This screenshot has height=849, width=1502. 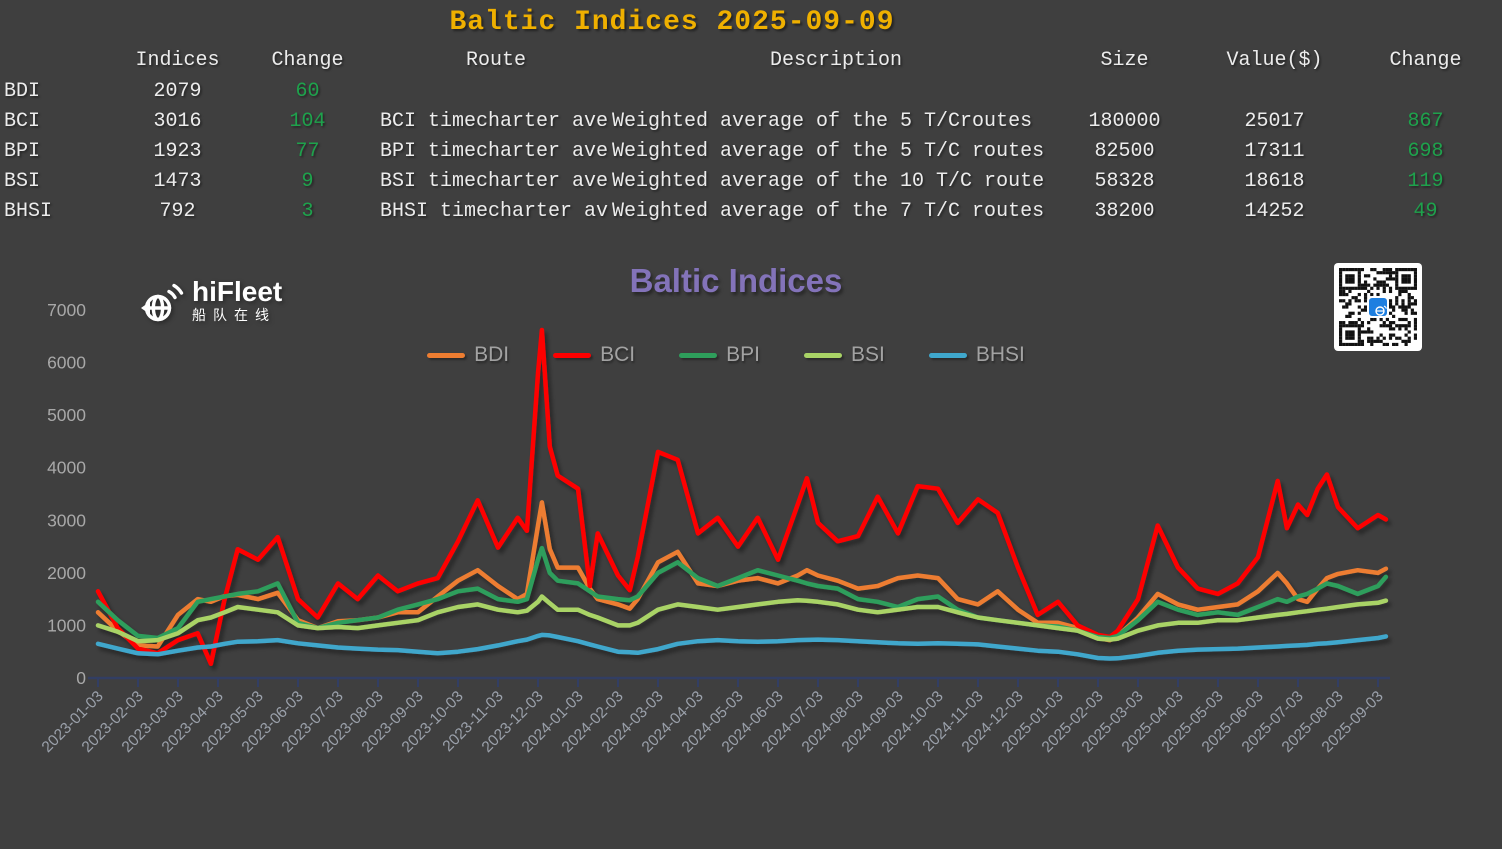 I want to click on y-tick-label: 1000, so click(x=66, y=625).